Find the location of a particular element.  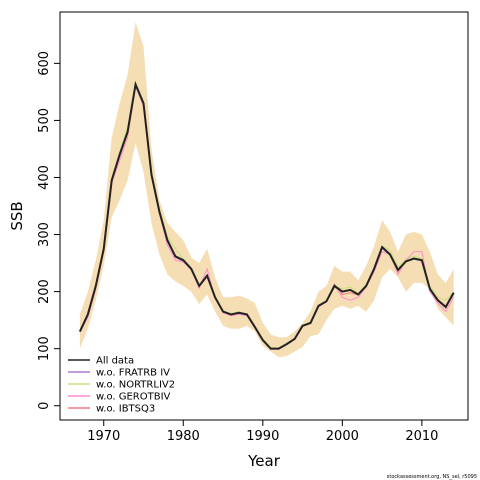

x-axis-title: Year is located at coordinates (264, 461).